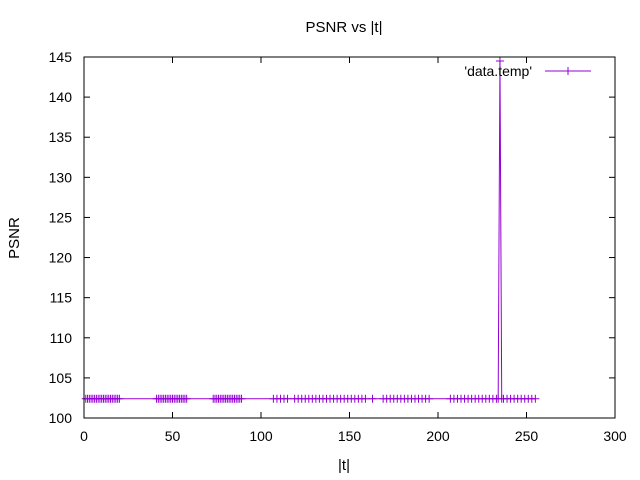  I want to click on y-tick-label: 110, so click(61, 338).